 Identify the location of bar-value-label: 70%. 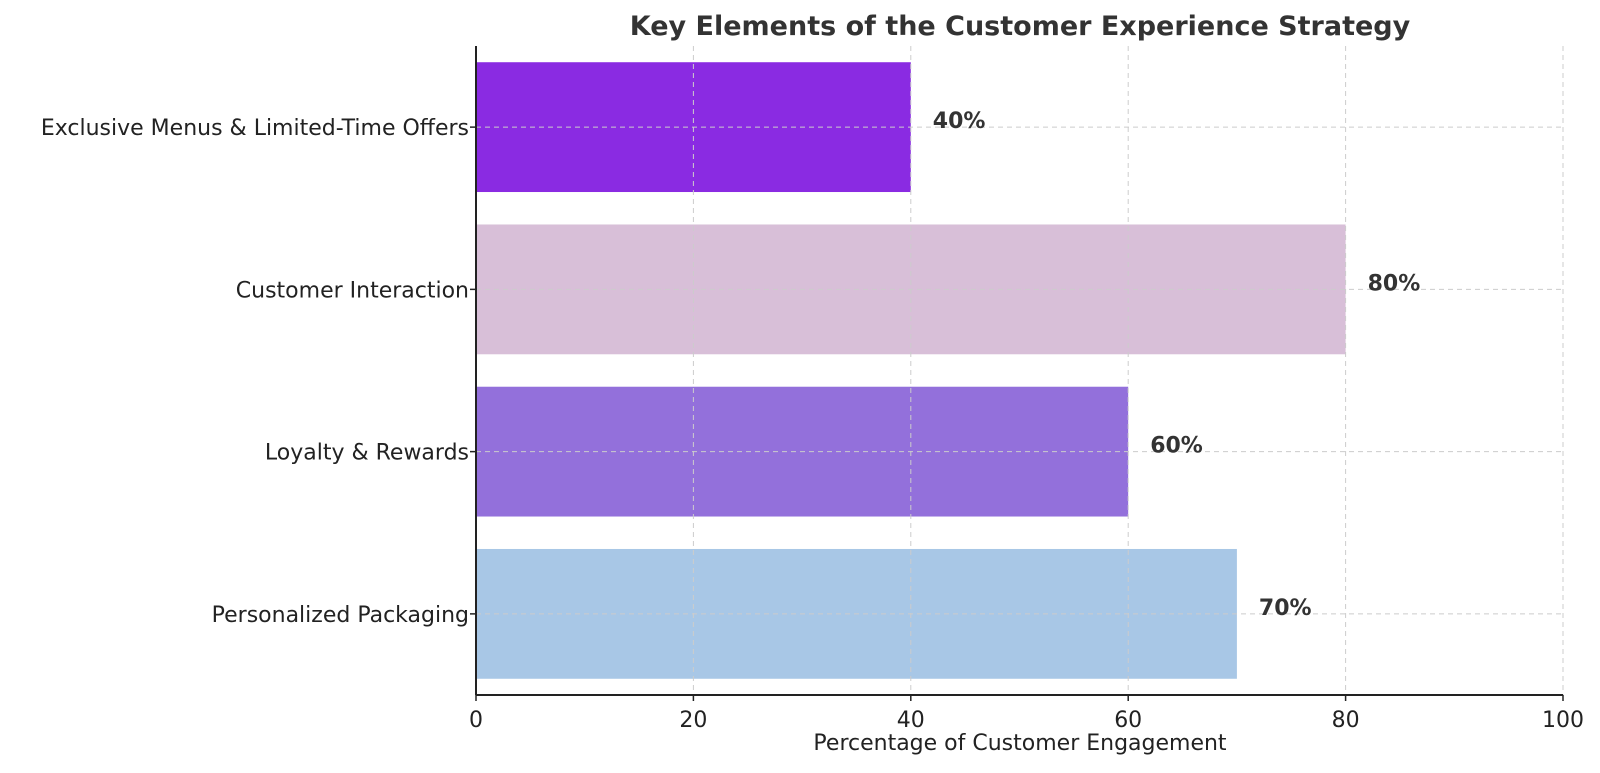
(1285, 608).